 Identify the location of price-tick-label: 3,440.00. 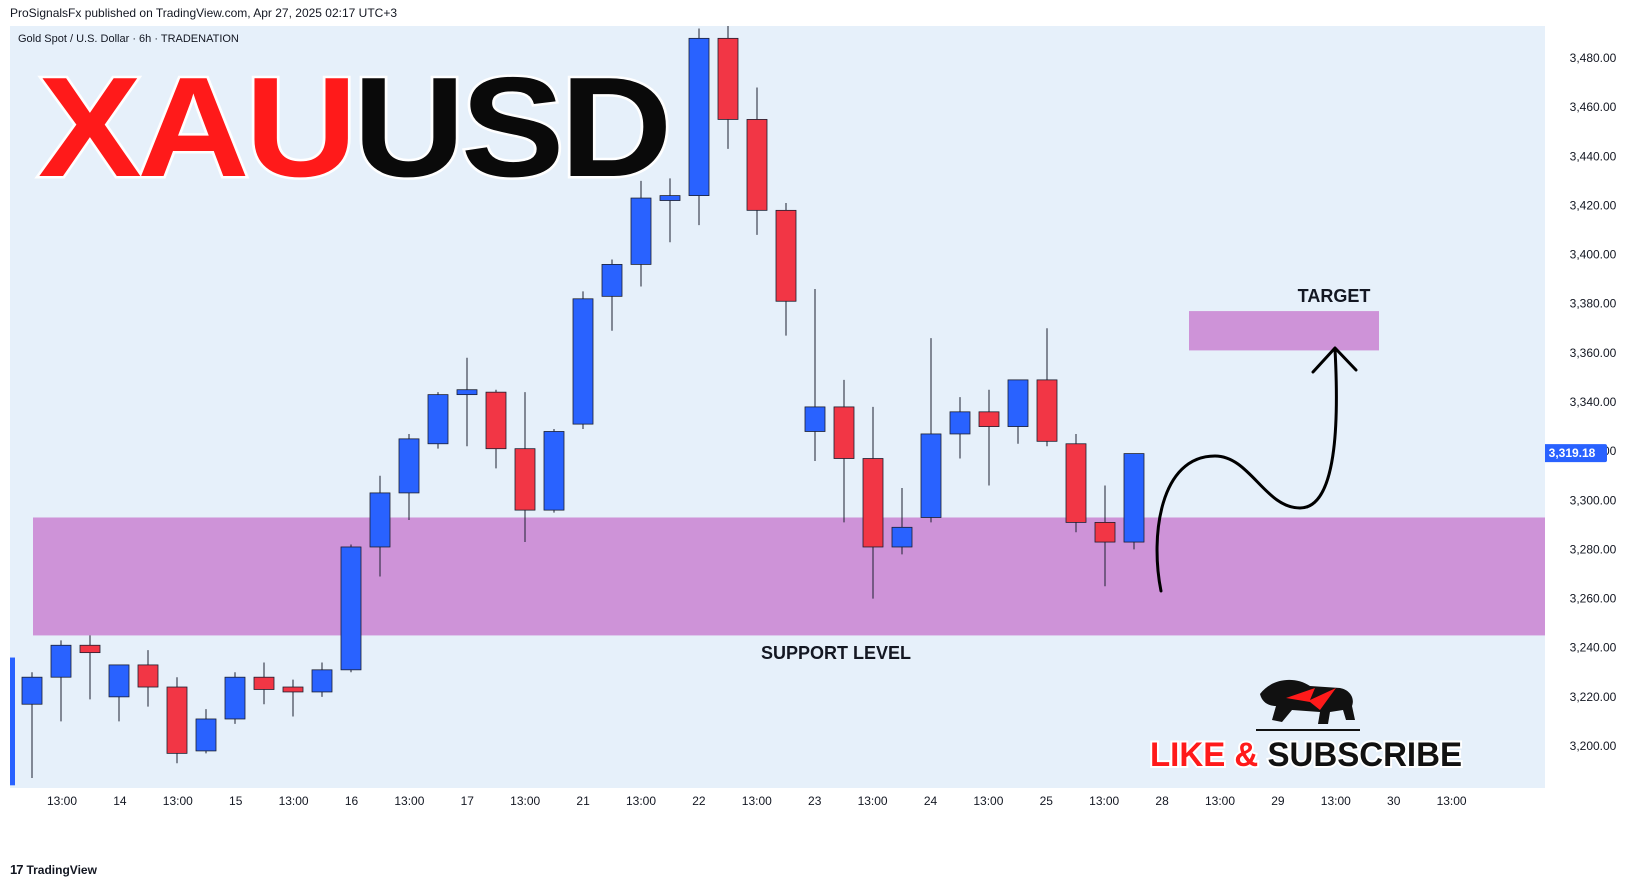
(1593, 156).